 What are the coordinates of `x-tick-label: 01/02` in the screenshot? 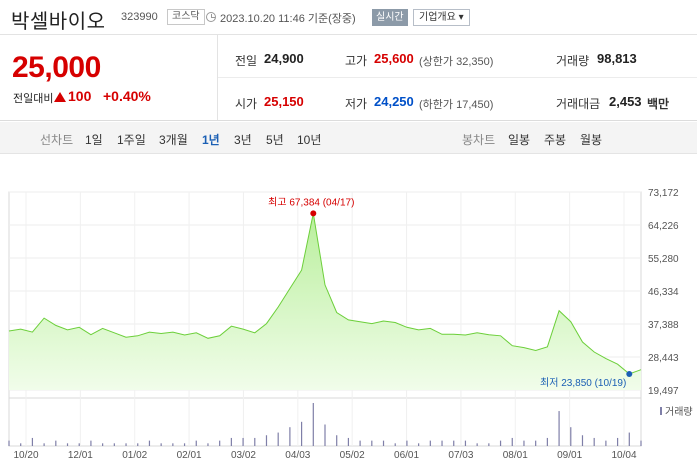 It's located at (134, 455).